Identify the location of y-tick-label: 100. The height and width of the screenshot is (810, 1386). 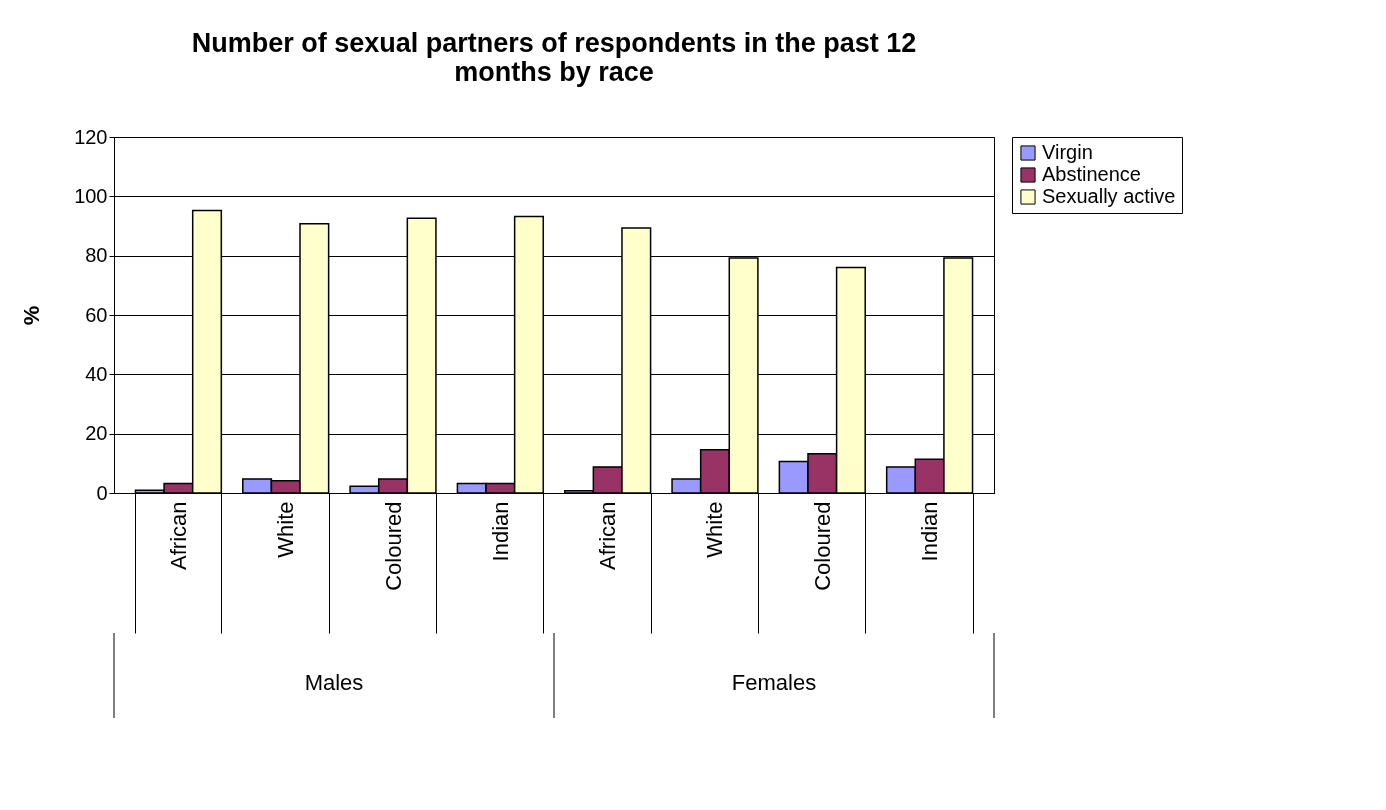
(91, 195).